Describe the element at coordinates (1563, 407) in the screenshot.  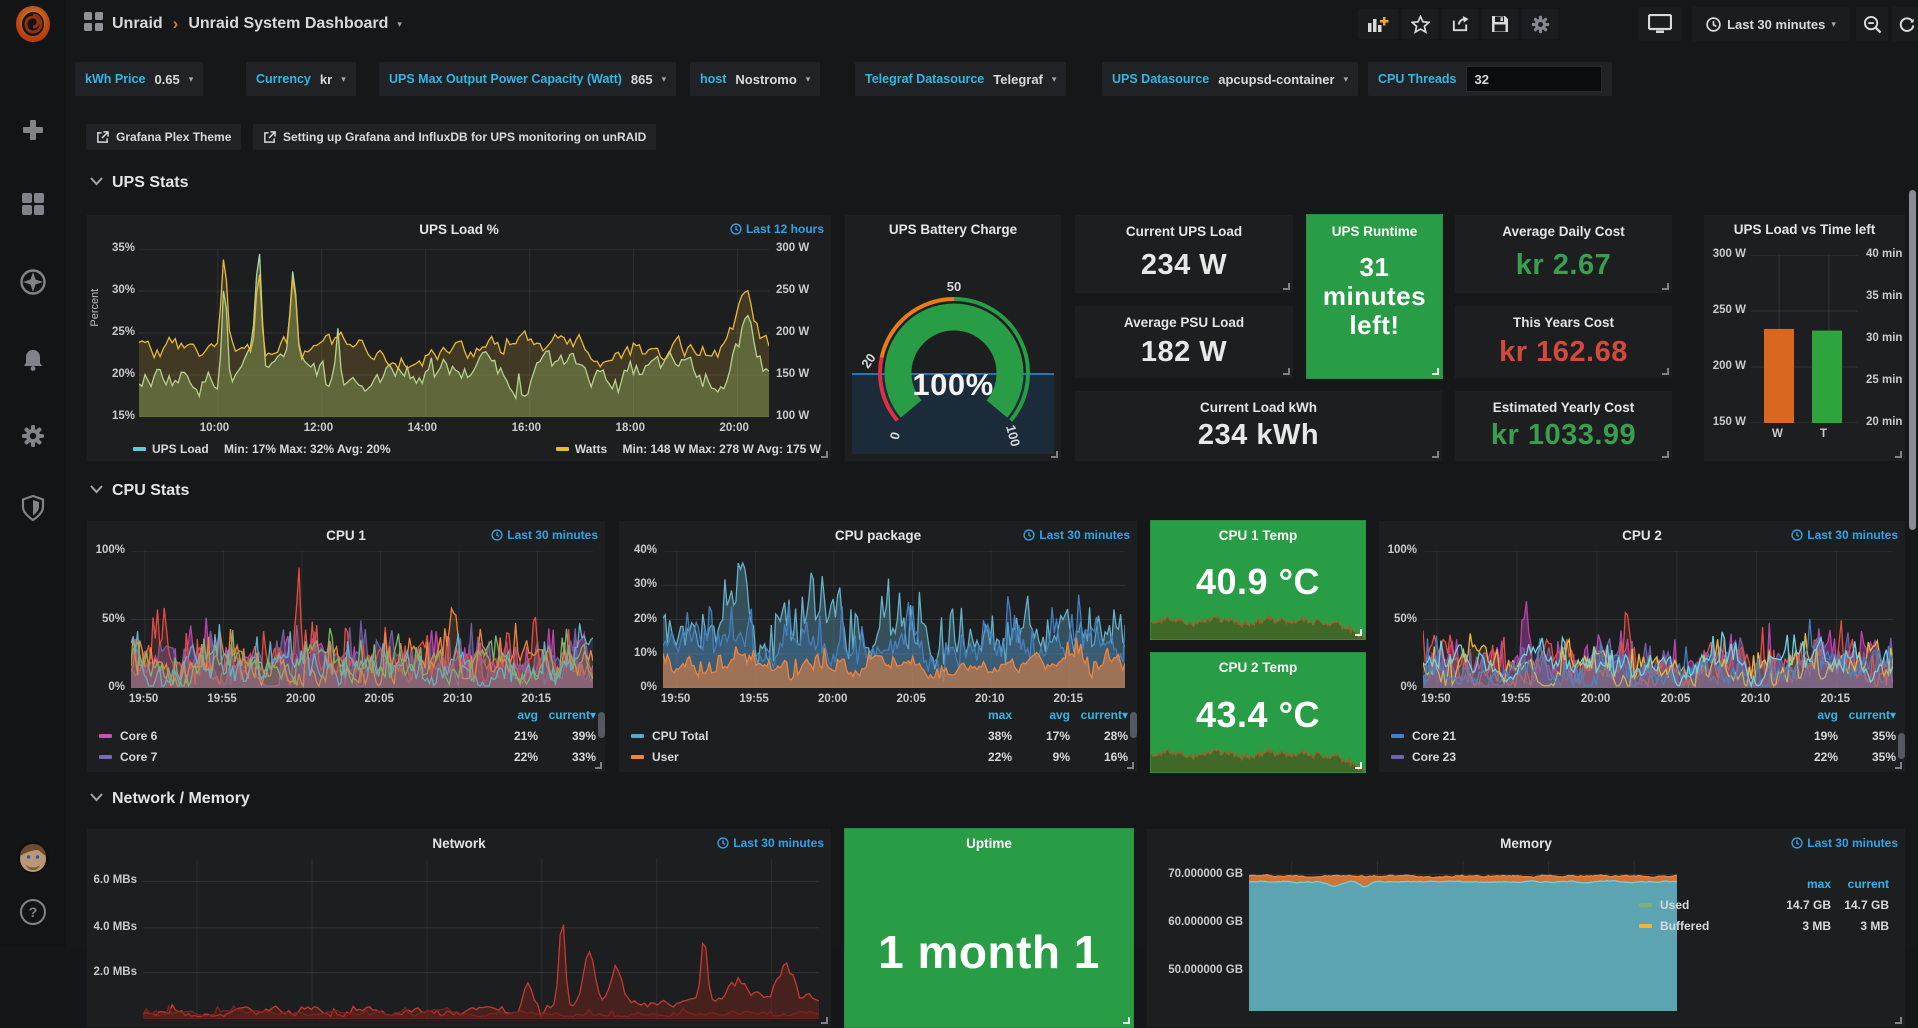
I see `panel-title: Estimated Yearly Cost` at that location.